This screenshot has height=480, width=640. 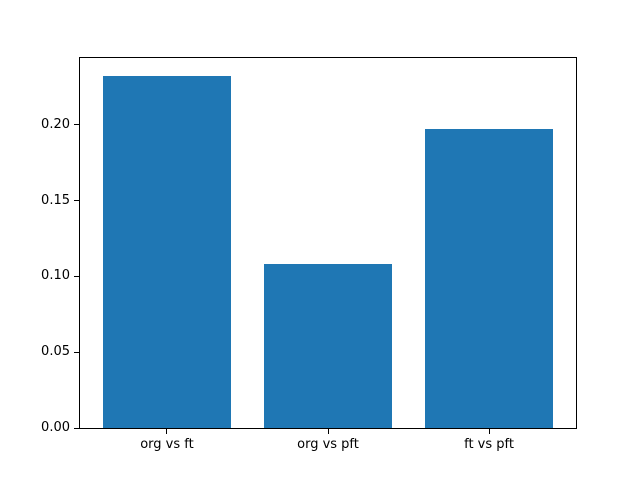 I want to click on x-tick-label-org-vs-pft: org vs pft, so click(x=328, y=444).